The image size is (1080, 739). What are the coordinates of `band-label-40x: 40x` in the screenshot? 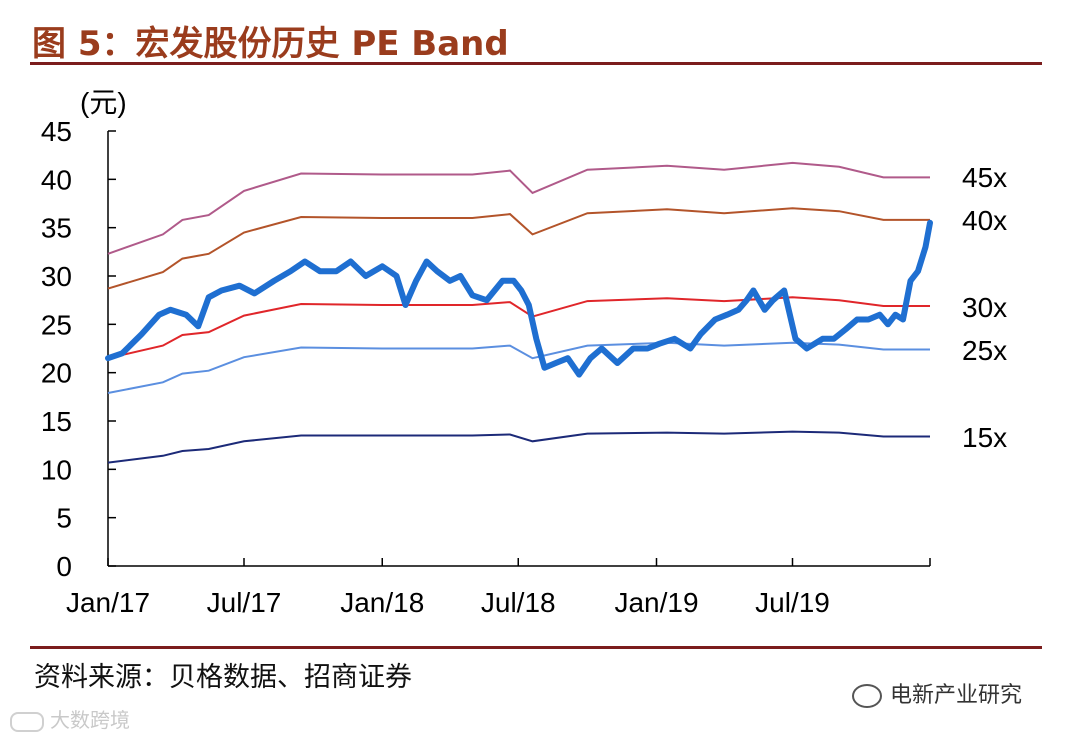 It's located at (984, 220).